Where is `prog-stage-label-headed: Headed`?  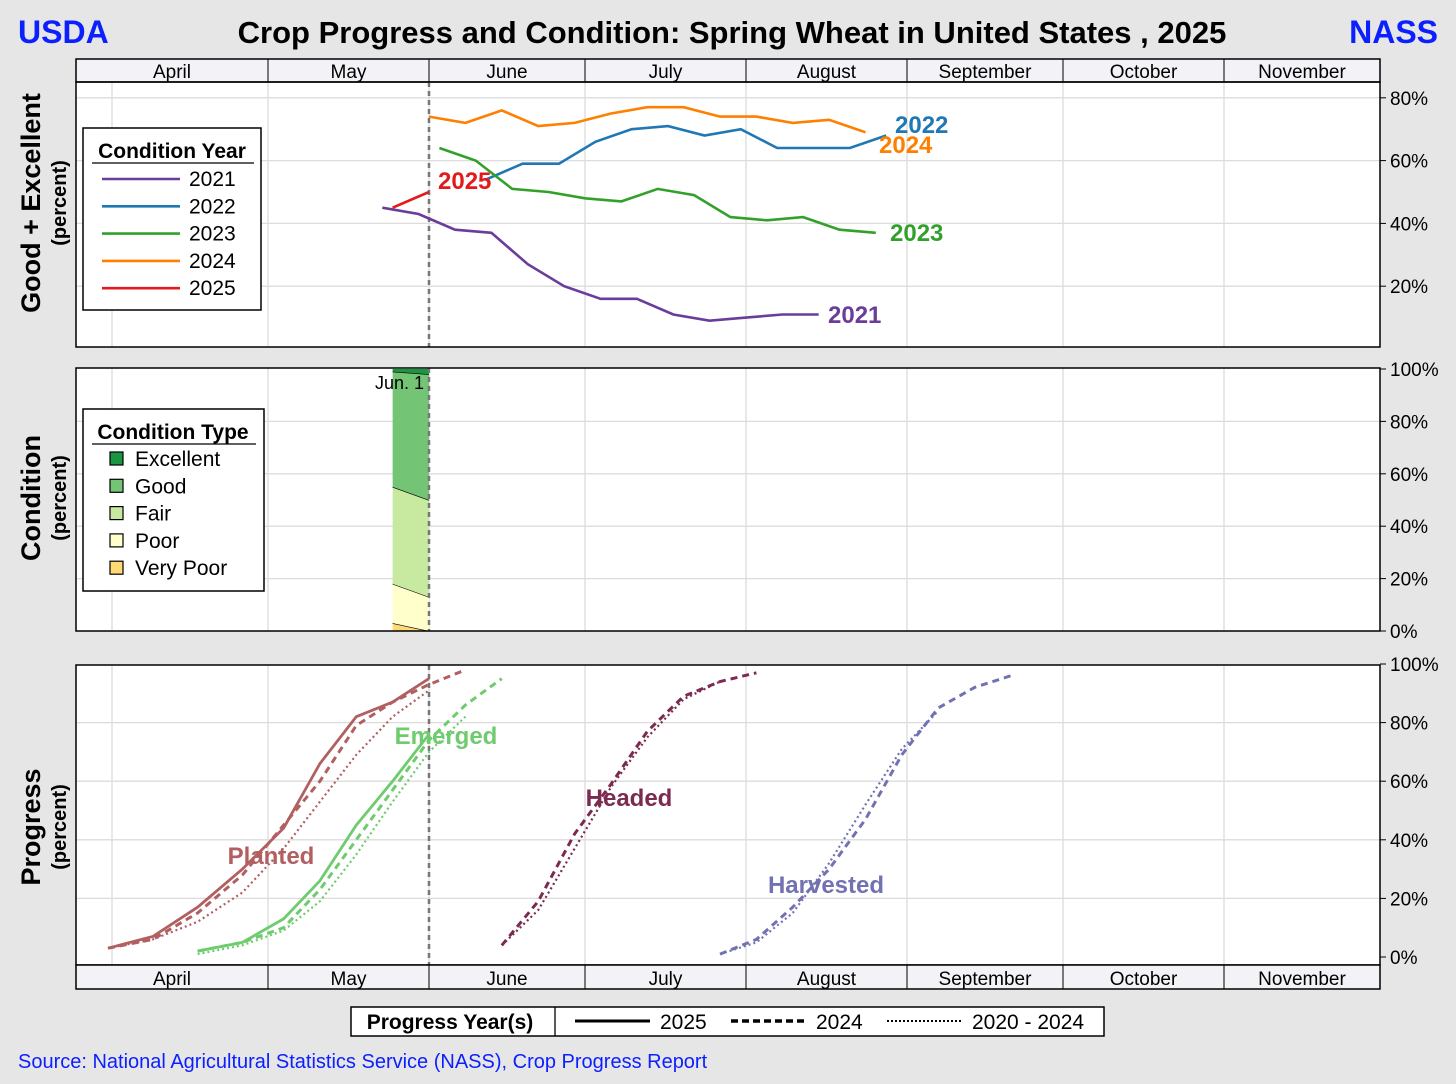 prog-stage-label-headed: Headed is located at coordinates (629, 798).